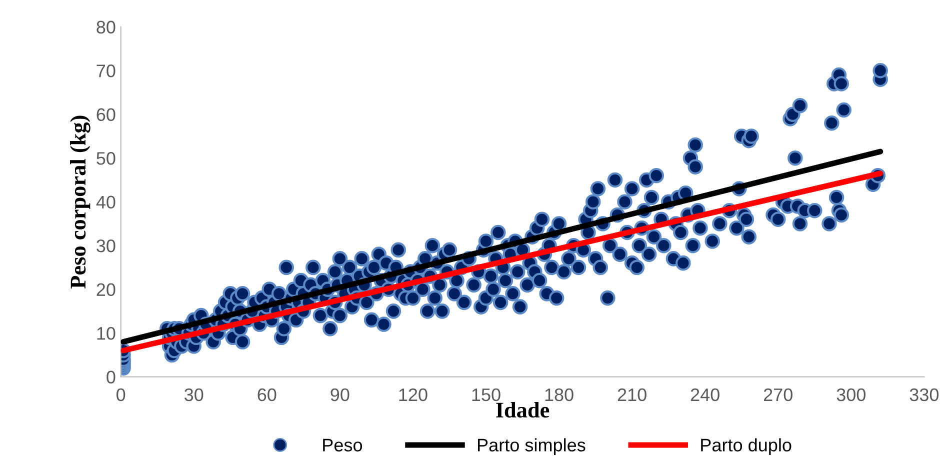 The width and height of the screenshot is (944, 471). Describe the element at coordinates (559, 395) in the screenshot. I see `x-tick-label: 180` at that location.